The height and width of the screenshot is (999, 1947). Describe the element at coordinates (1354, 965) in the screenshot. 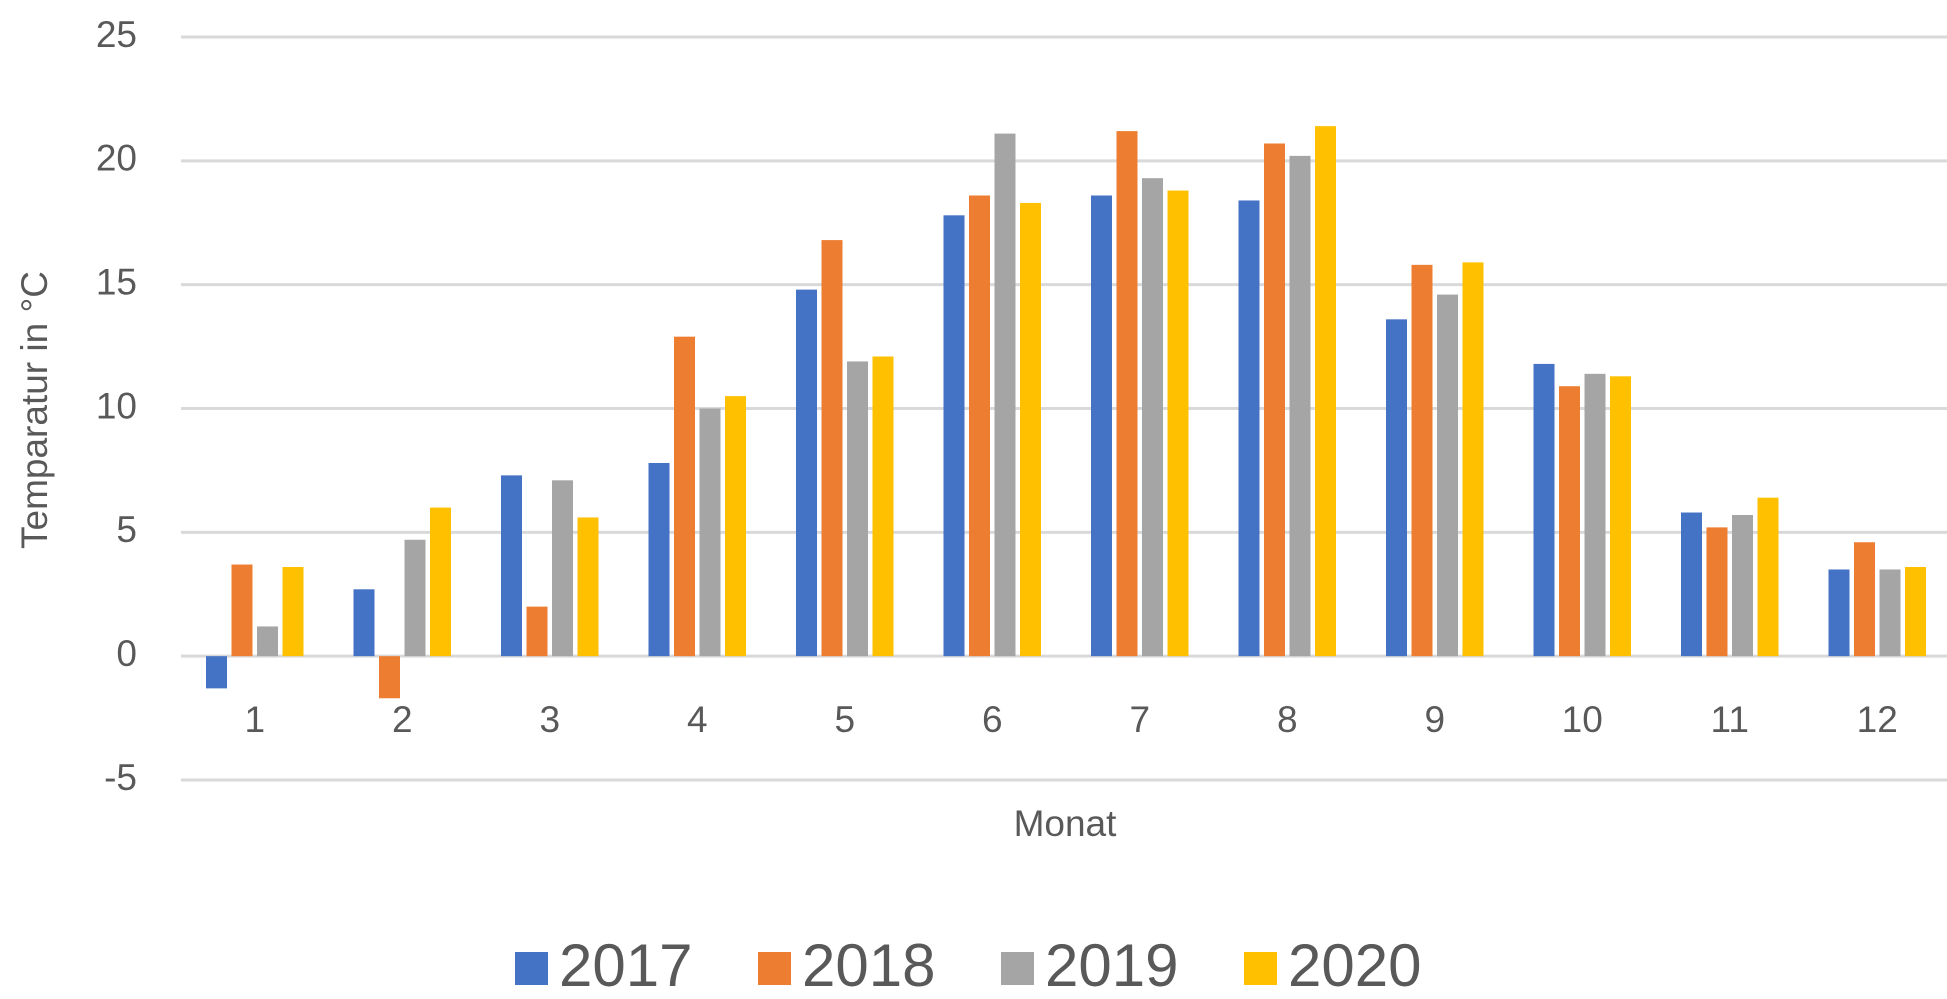

I see `legend-label: 2020` at that location.